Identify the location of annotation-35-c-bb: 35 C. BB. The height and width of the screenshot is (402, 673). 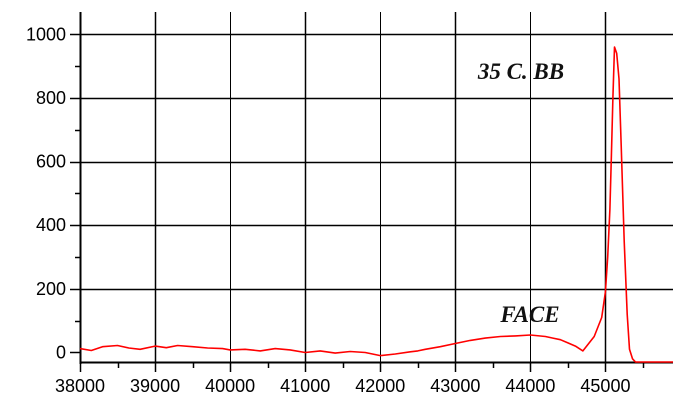
(520, 71).